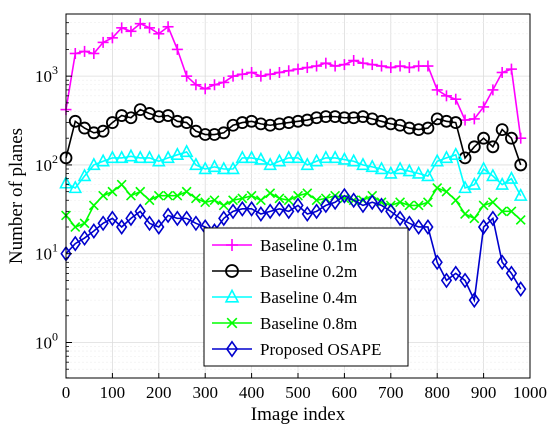 This screenshot has width=550, height=428. I want to click on legend-item: Baseline 0.1m, so click(284, 245).